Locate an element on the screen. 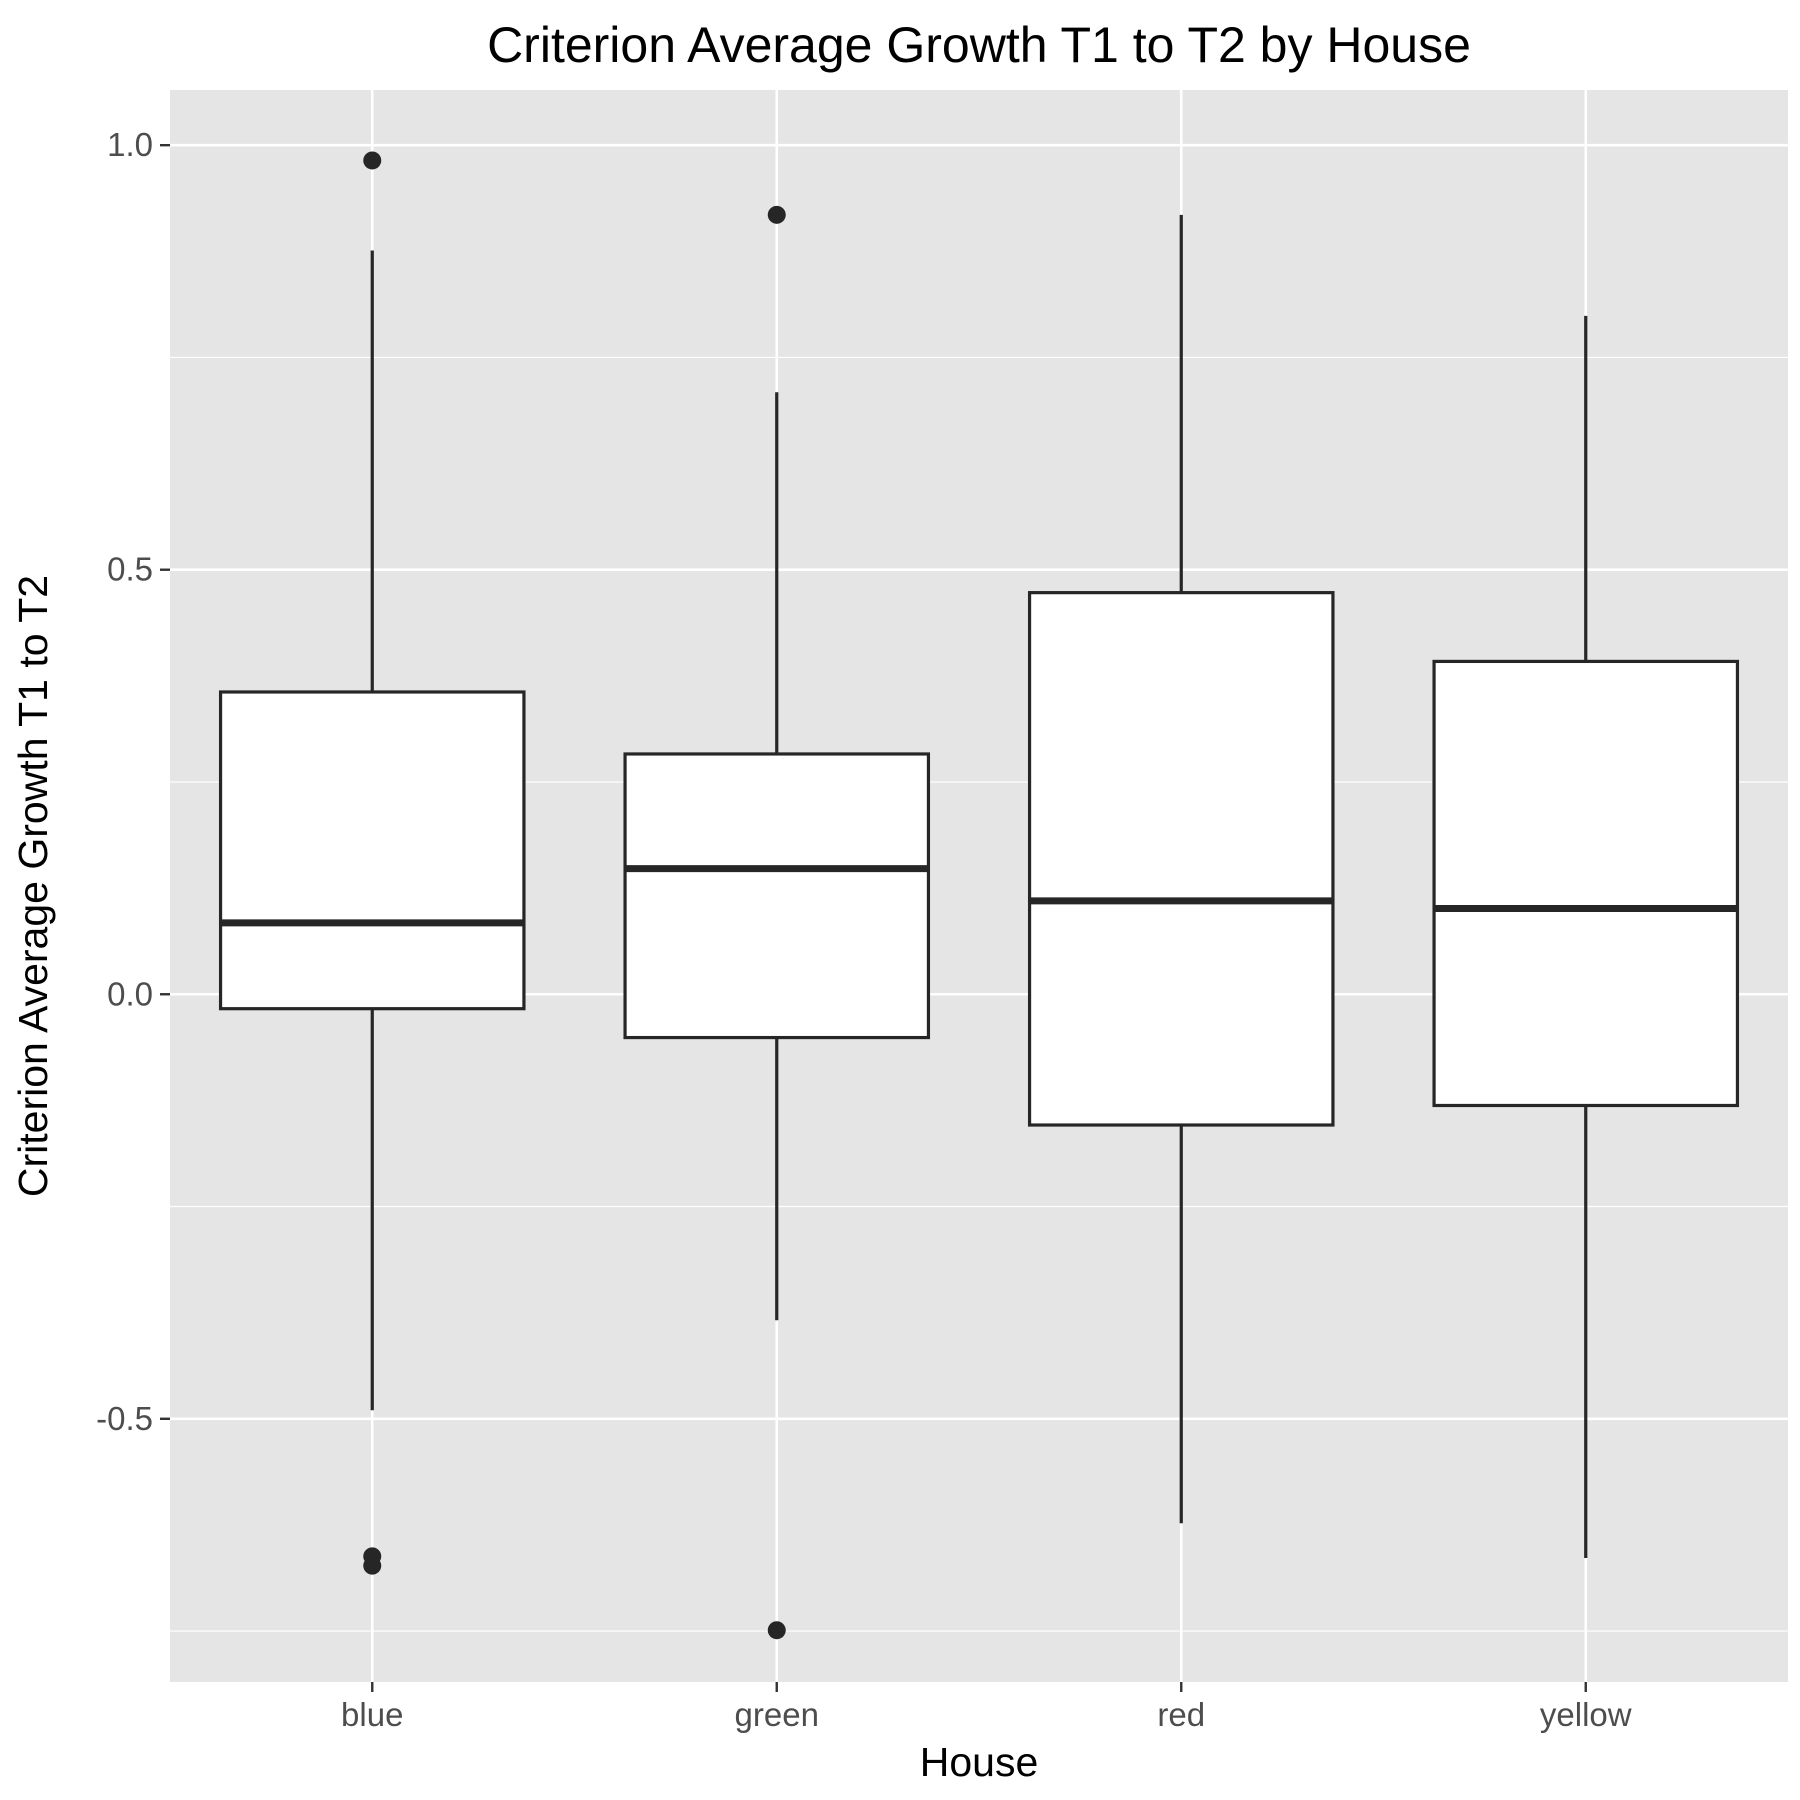  x-axis-title: House is located at coordinates (979, 1762).